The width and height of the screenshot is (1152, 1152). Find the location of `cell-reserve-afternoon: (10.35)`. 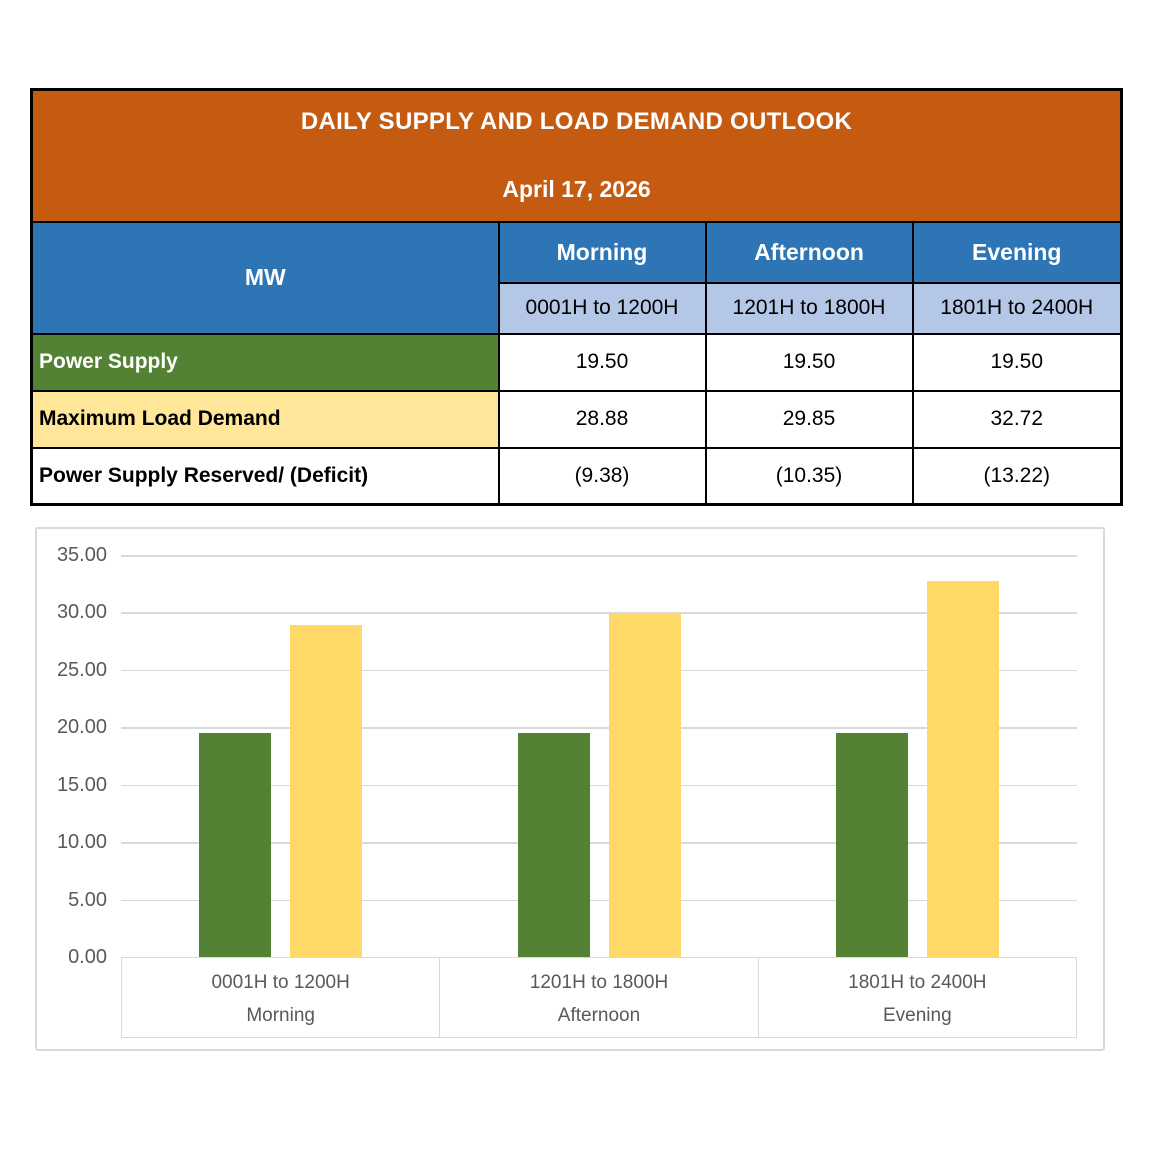

cell-reserve-afternoon: (10.35) is located at coordinates (809, 476).